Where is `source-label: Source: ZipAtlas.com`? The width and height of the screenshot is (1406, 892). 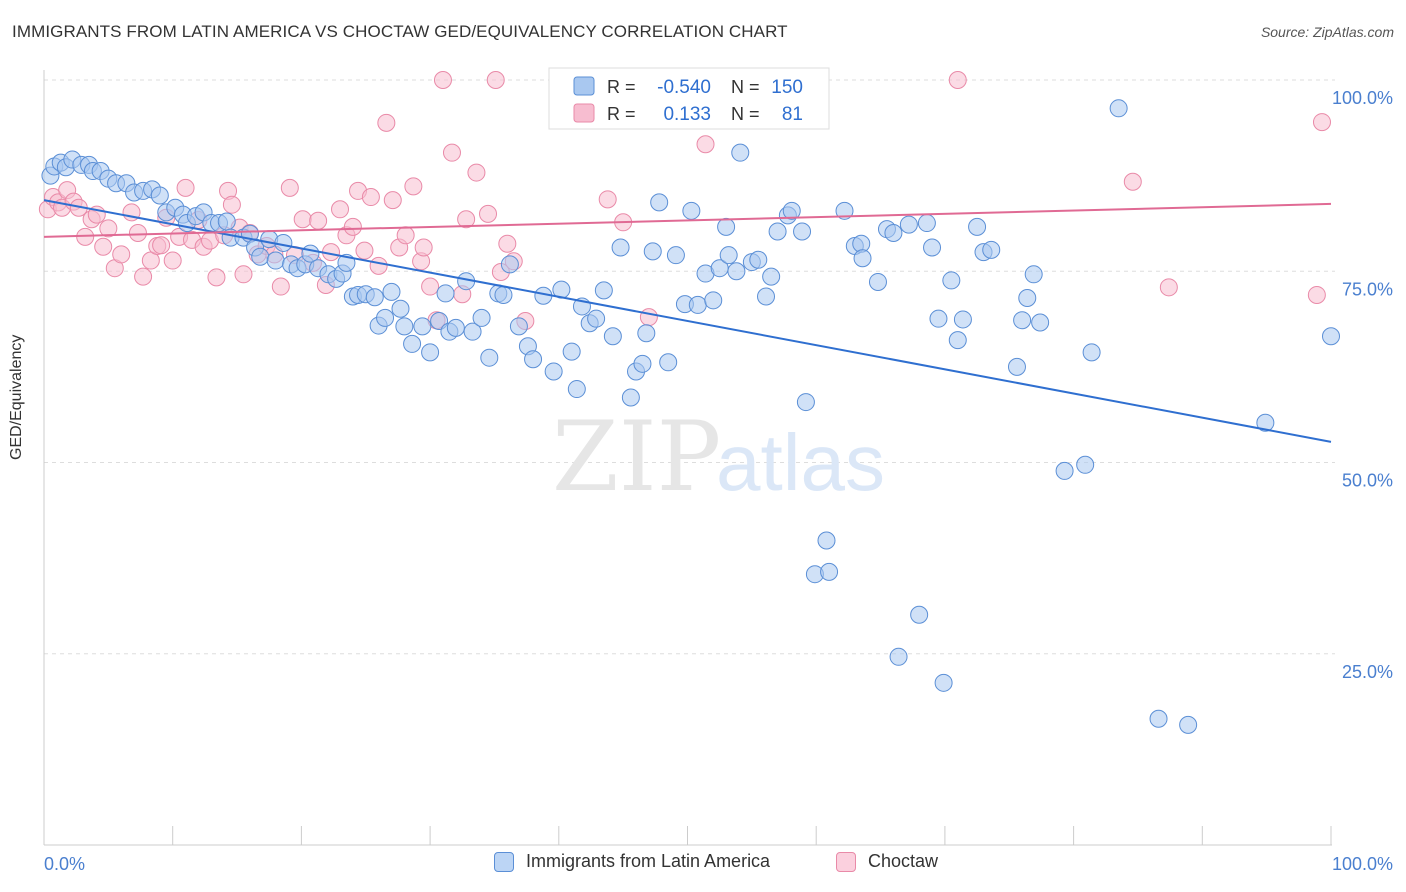
source-label: Source: ZipAtlas.com is located at coordinates (1327, 32).